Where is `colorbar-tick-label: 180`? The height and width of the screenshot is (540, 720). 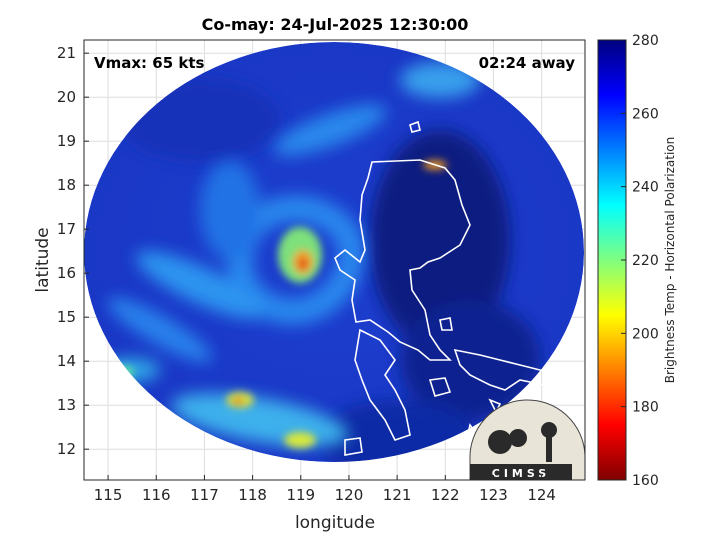
colorbar-tick-label: 180 is located at coordinates (645, 408).